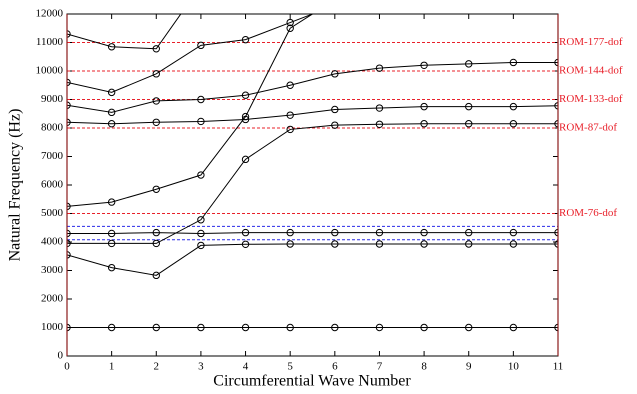 Image resolution: width=637 pixels, height=394 pixels. Describe the element at coordinates (588, 213) in the screenshot. I see `reference-label: ROM-76-dof` at that location.